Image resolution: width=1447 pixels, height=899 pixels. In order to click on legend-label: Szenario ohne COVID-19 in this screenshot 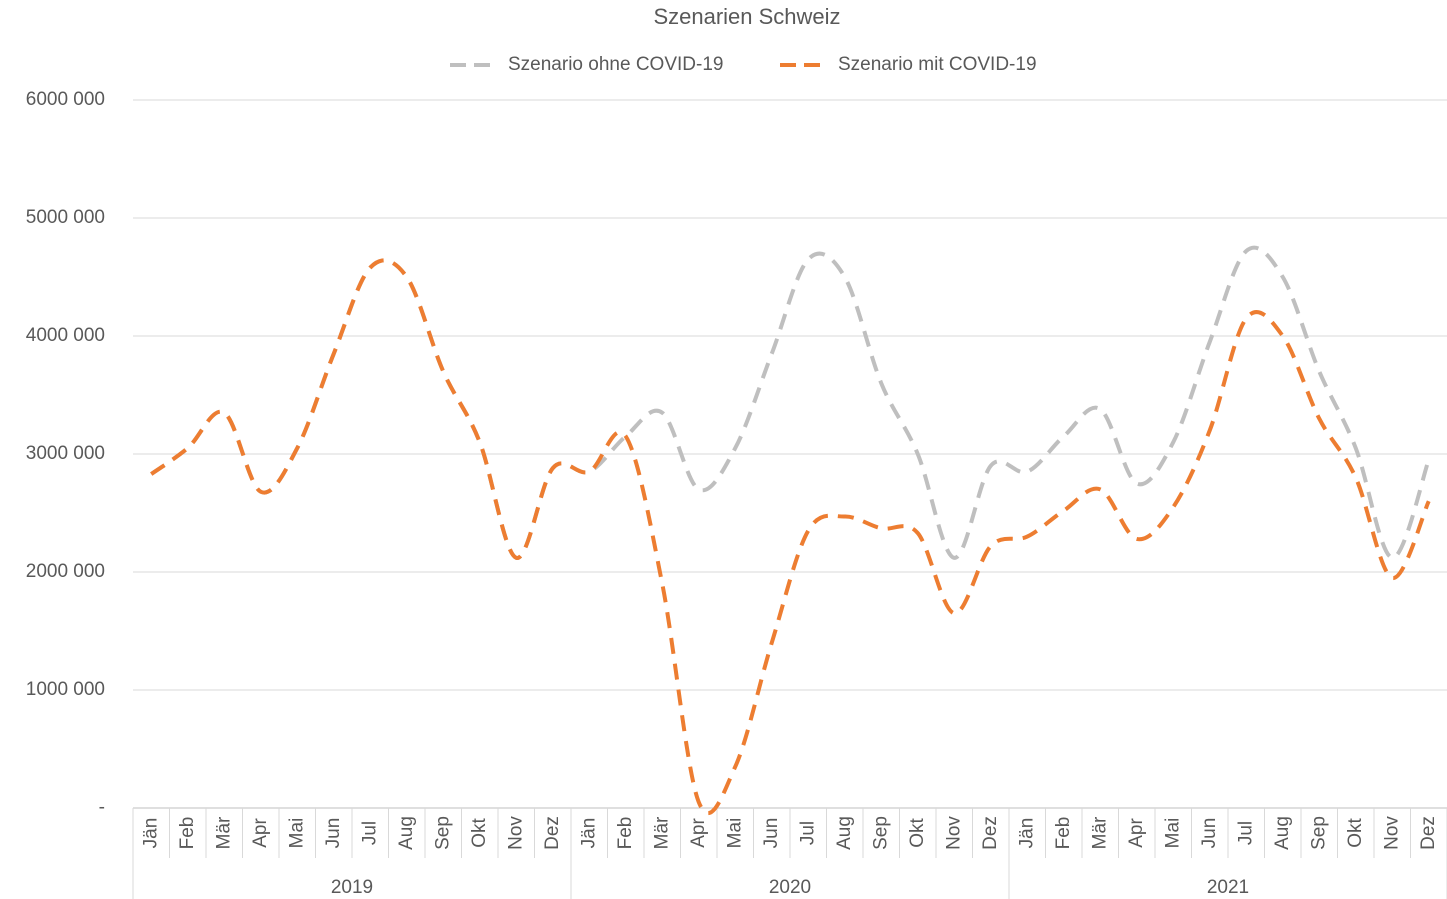, I will do `click(615, 64)`.